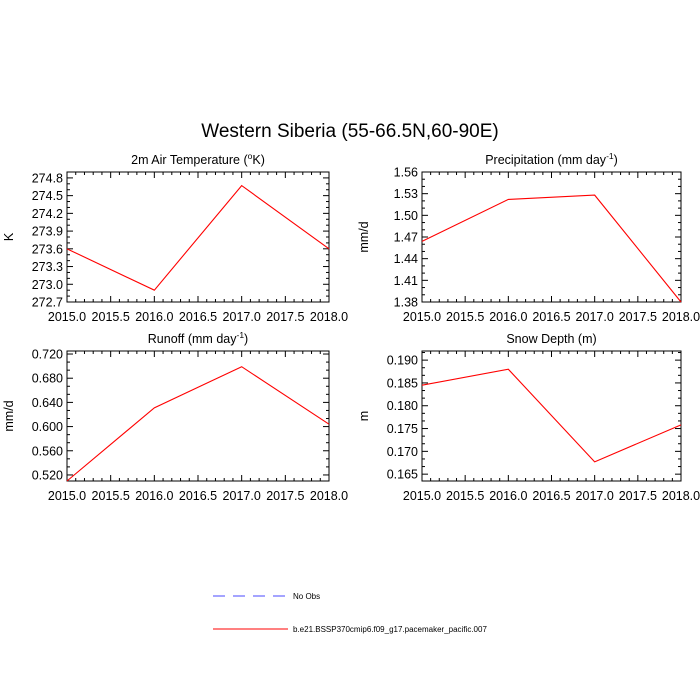 Image resolution: width=700 pixels, height=700 pixels. Describe the element at coordinates (306, 596) in the screenshot. I see `legend-label-obs: No Obs` at that location.